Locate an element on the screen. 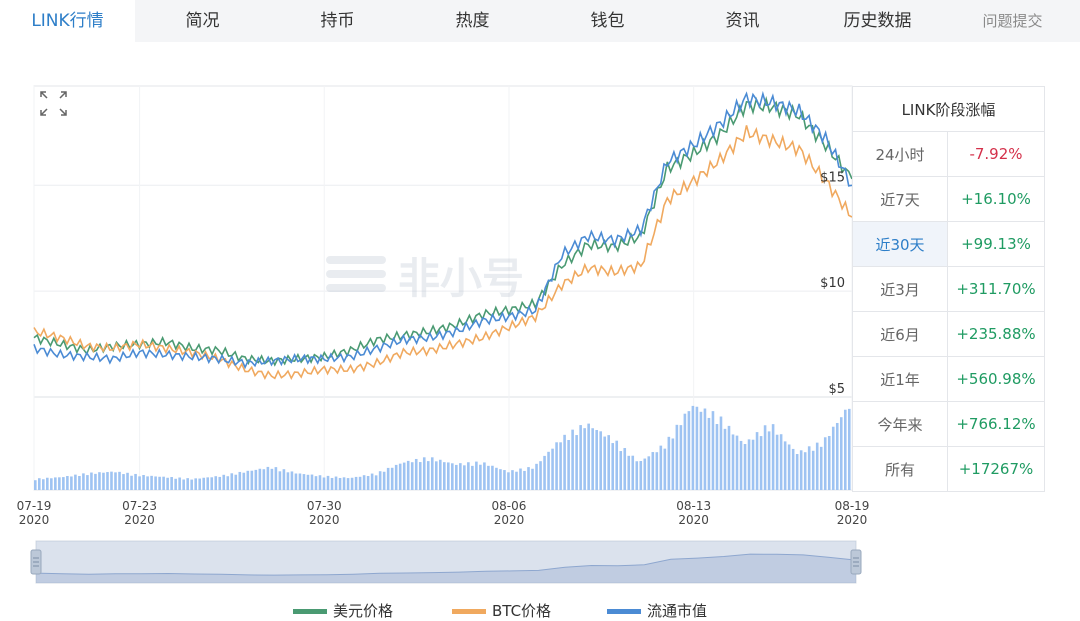 This screenshot has width=1080, height=621. legend-item: 美元价格 is located at coordinates (343, 610).